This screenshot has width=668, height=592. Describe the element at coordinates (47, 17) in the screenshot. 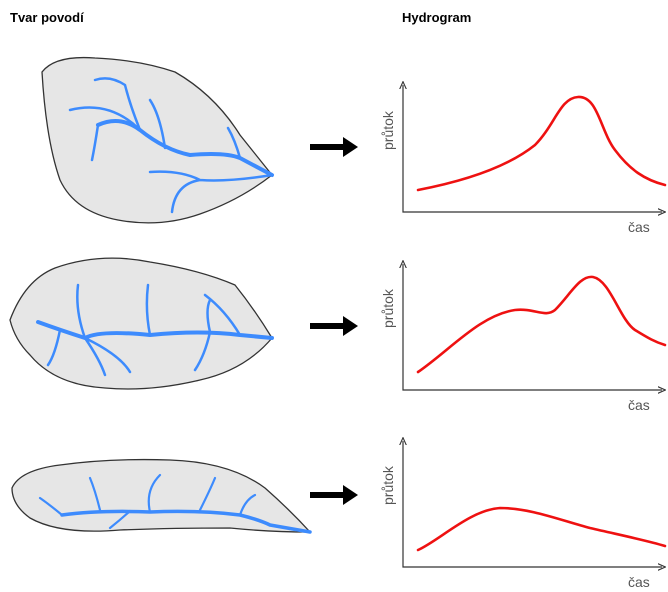

I see `left-header: Tvar povodí` at that location.